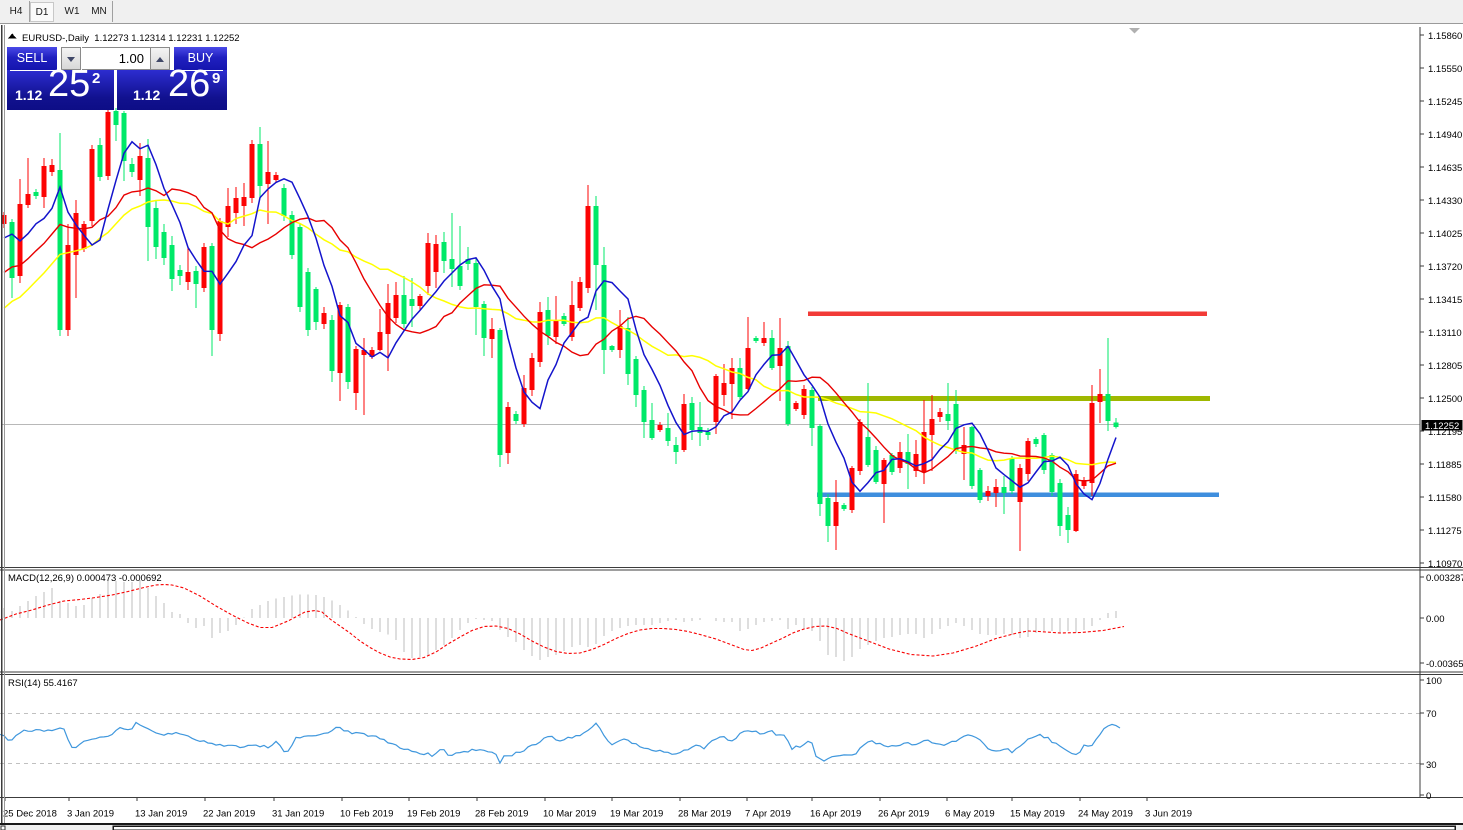  Describe the element at coordinates (768, 814) in the screenshot. I see `svg-text: 7 Apr 2019` at that location.